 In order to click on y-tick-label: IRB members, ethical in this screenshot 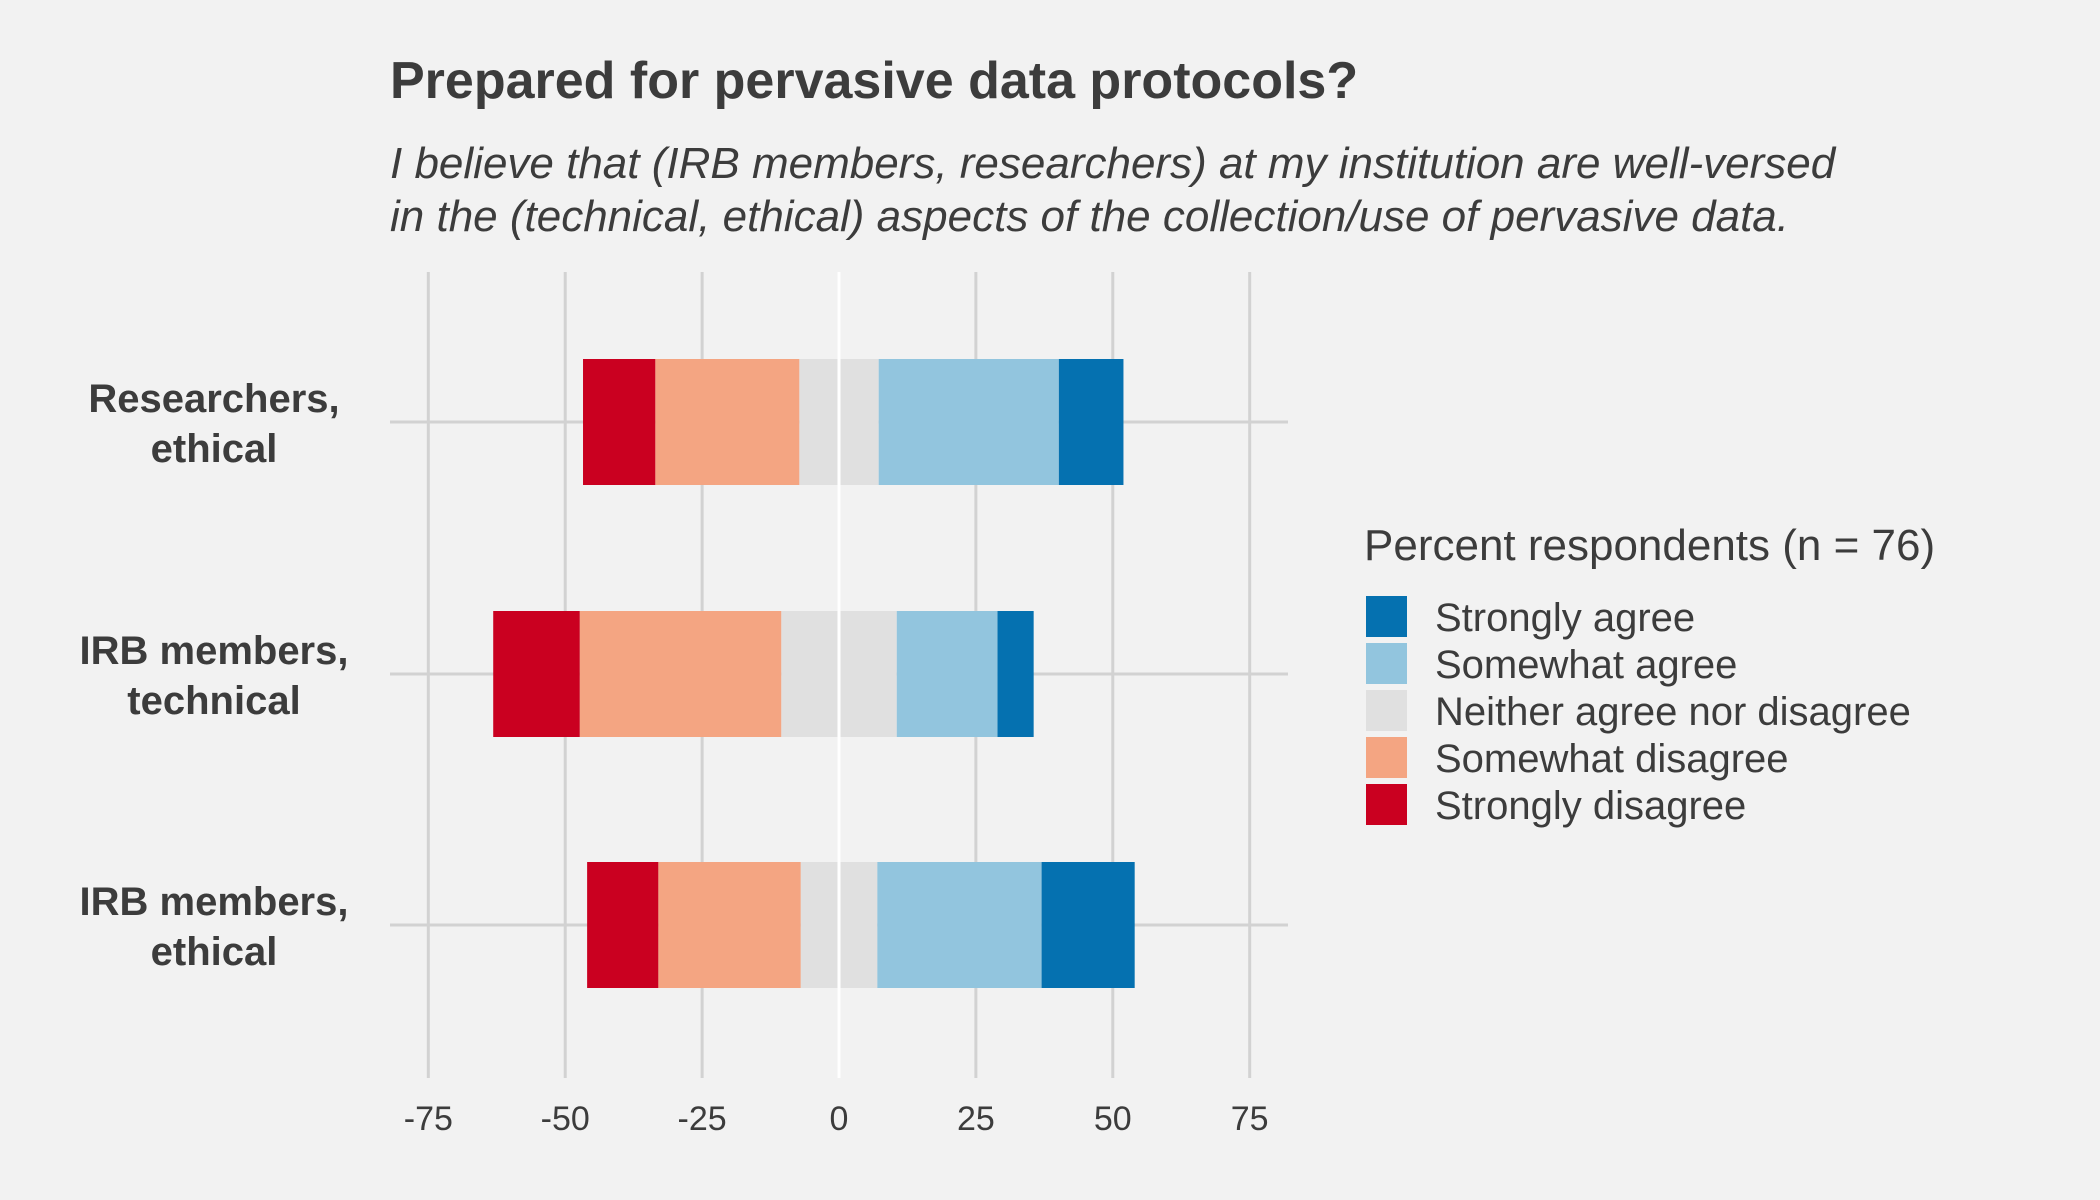, I will do `click(214, 927)`.